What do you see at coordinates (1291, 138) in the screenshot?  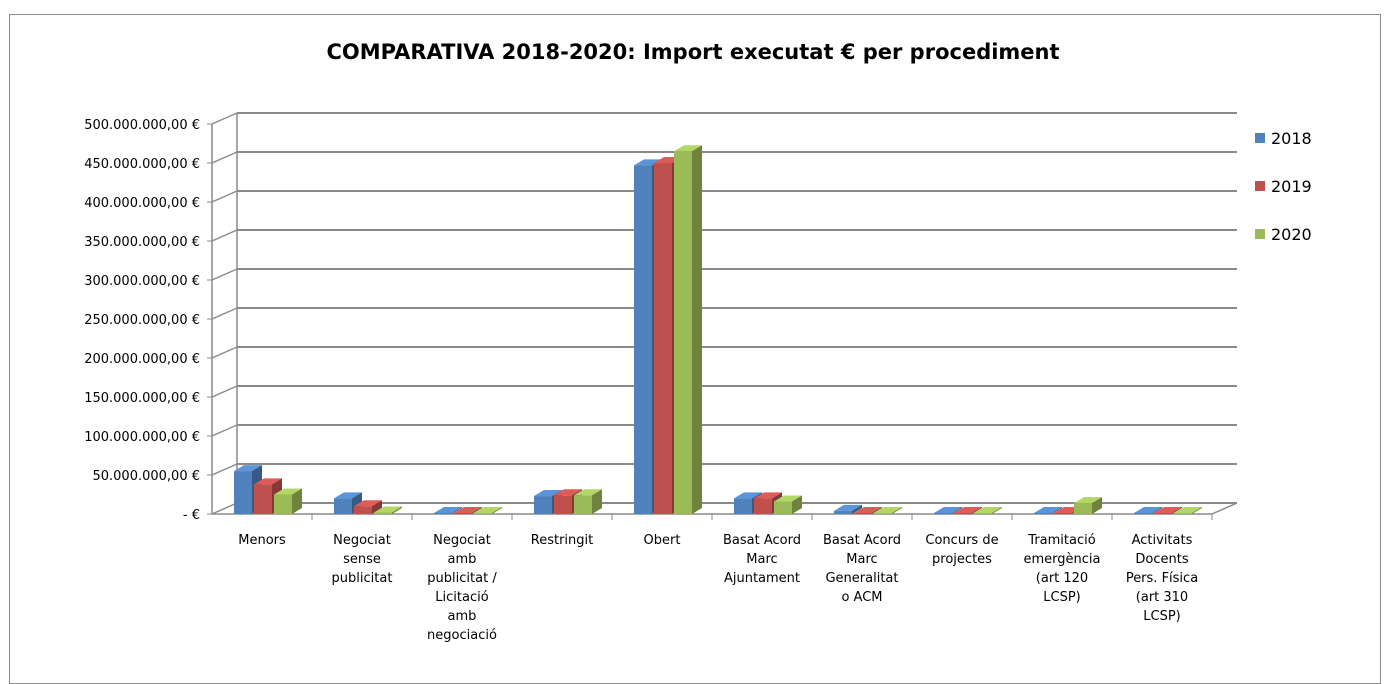 I see `legend-label: 2018` at bounding box center [1291, 138].